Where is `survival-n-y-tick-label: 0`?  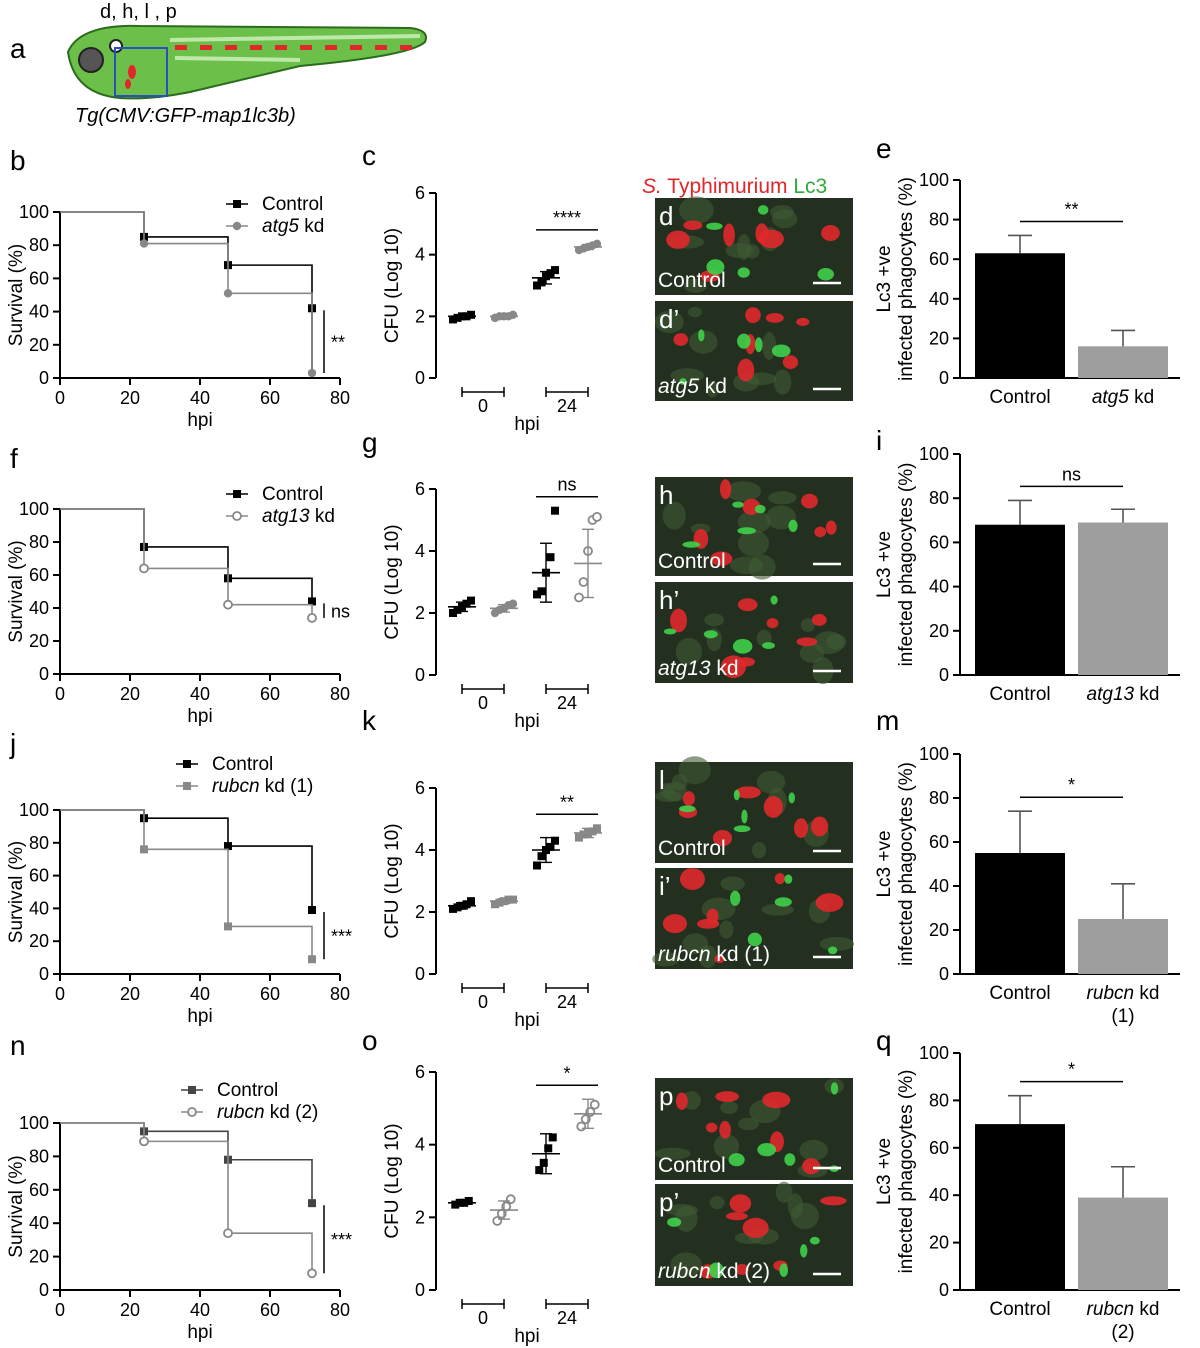
survival-n-y-tick-label: 0 is located at coordinates (44, 1290).